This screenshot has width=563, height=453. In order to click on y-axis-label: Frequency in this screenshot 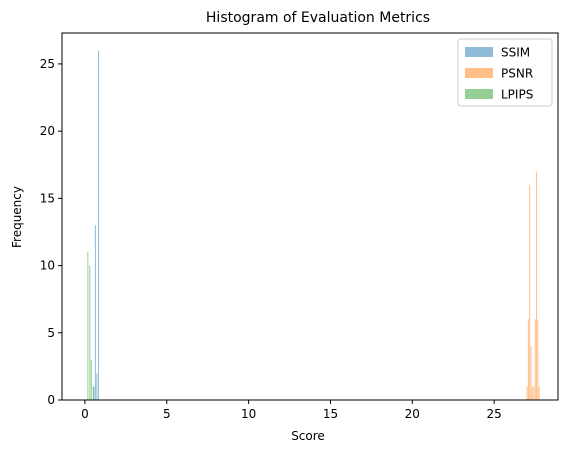, I will do `click(17, 217)`.